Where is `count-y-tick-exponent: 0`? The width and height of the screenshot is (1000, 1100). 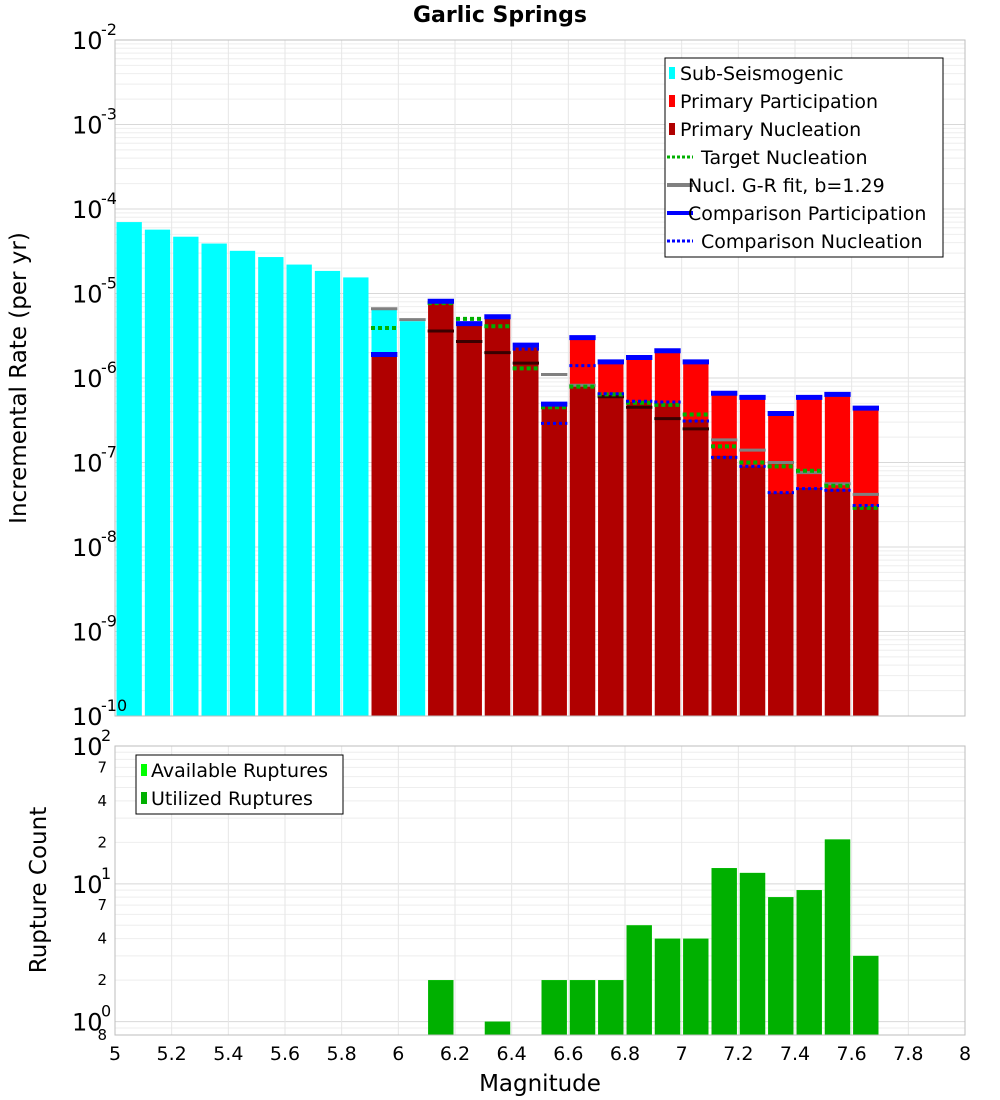
count-y-tick-exponent: 0 is located at coordinates (106, 1011).